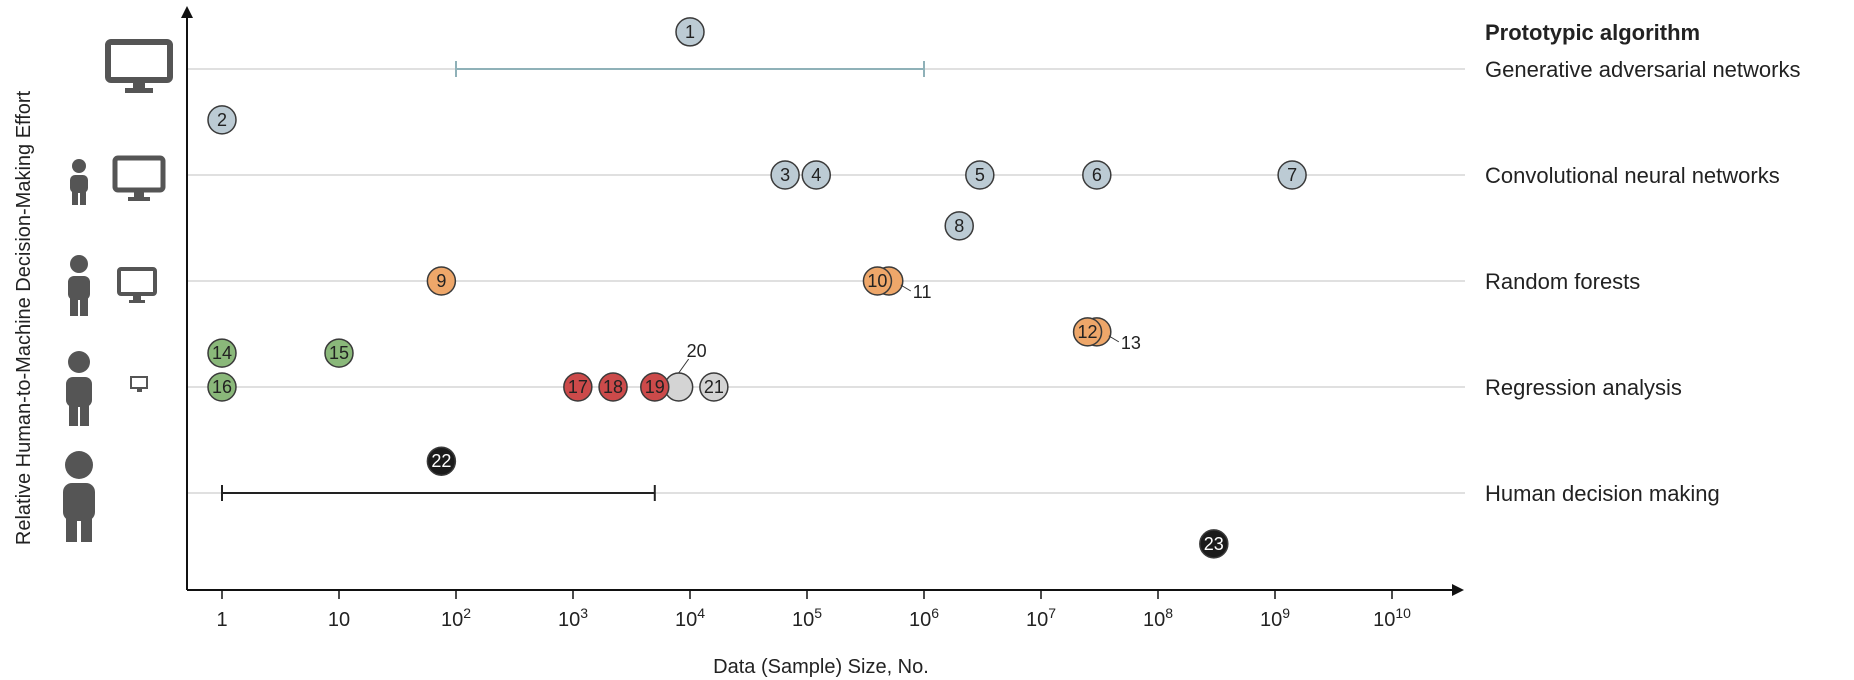 The image size is (1854, 680). What do you see at coordinates (1131, 343) in the screenshot?
I see `point-label: 13` at bounding box center [1131, 343].